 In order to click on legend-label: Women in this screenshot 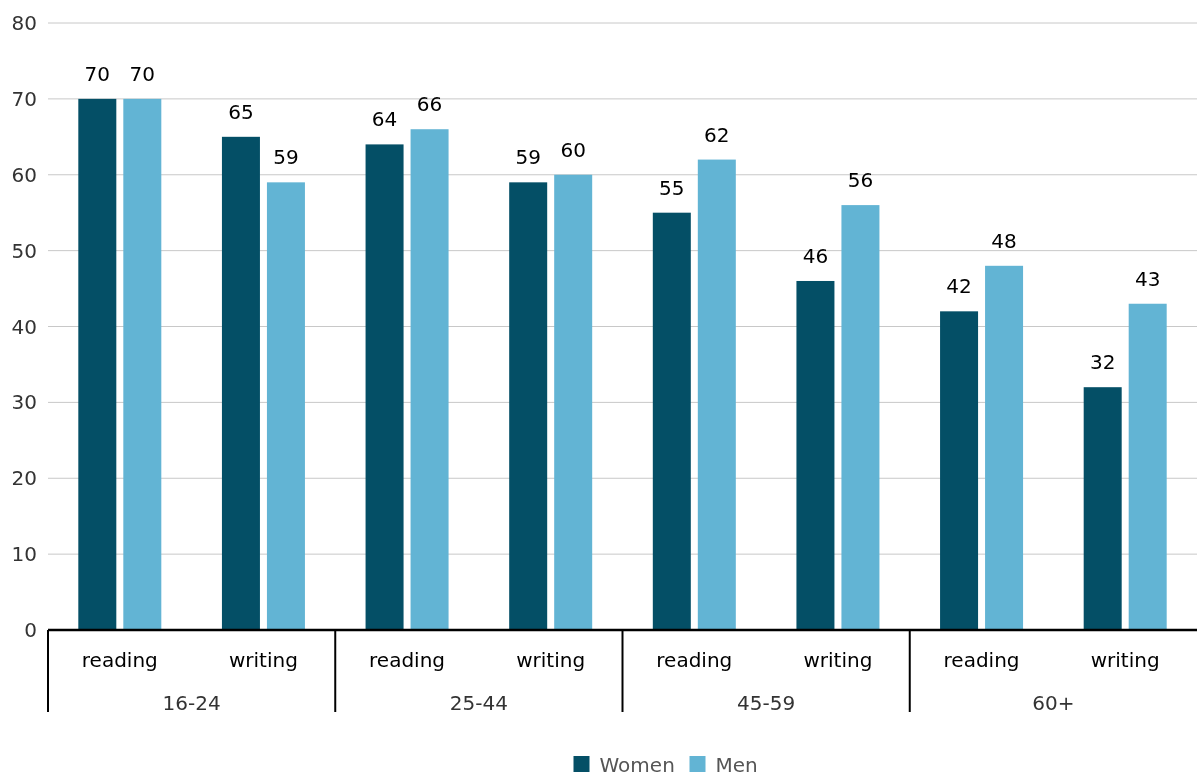, I will do `click(637, 765)`.